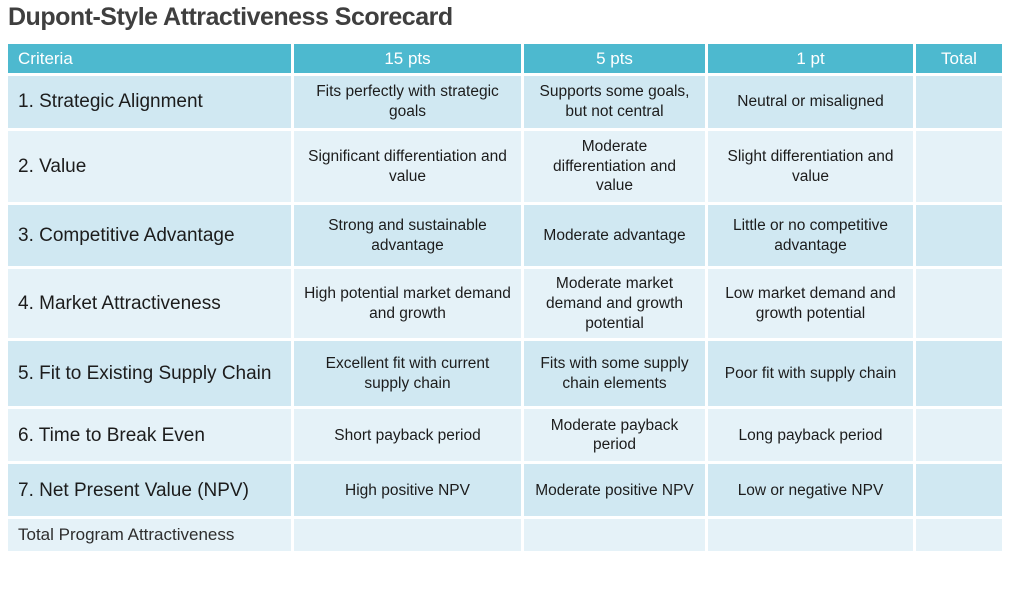 The height and width of the screenshot is (592, 1024). Describe the element at coordinates (149, 235) in the screenshot. I see `criteria-cell: 3. Competitive Advantage` at that location.